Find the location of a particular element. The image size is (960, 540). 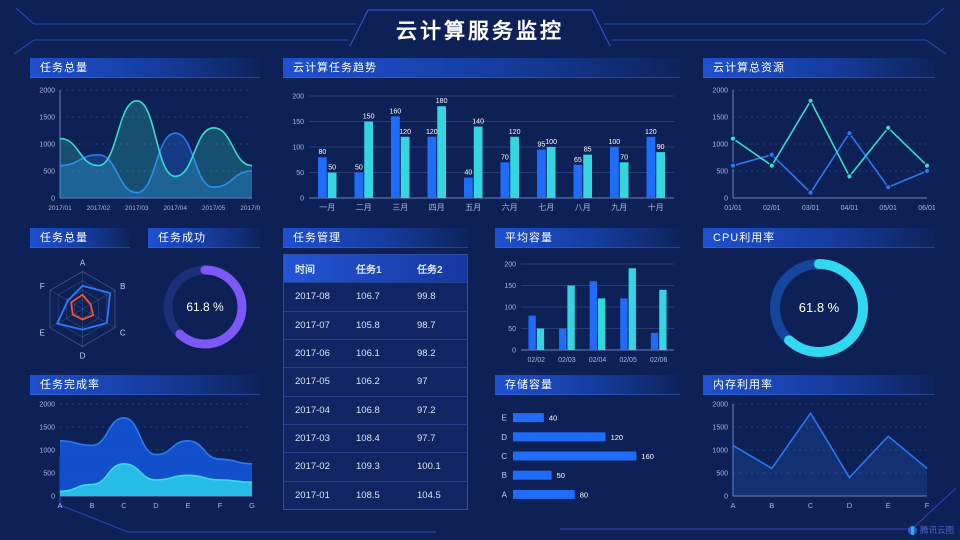

panel-title-task-success: 任务成功 is located at coordinates (204, 238).